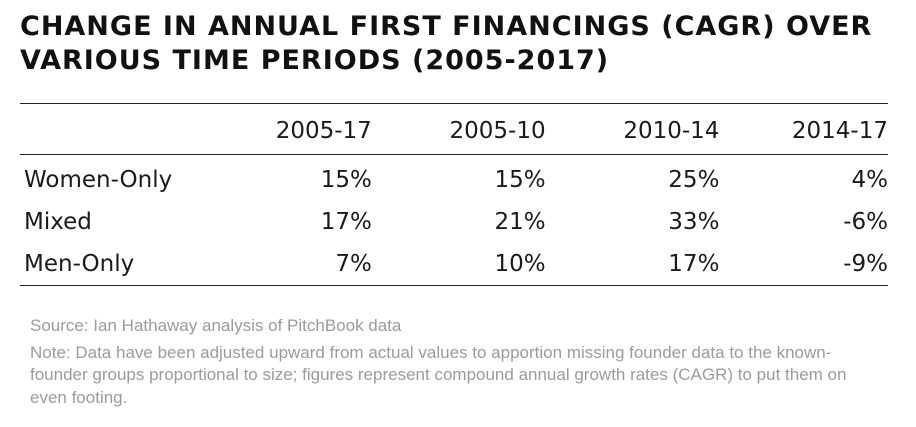  Describe the element at coordinates (58, 222) in the screenshot. I see `row-label: Mixed` at that location.